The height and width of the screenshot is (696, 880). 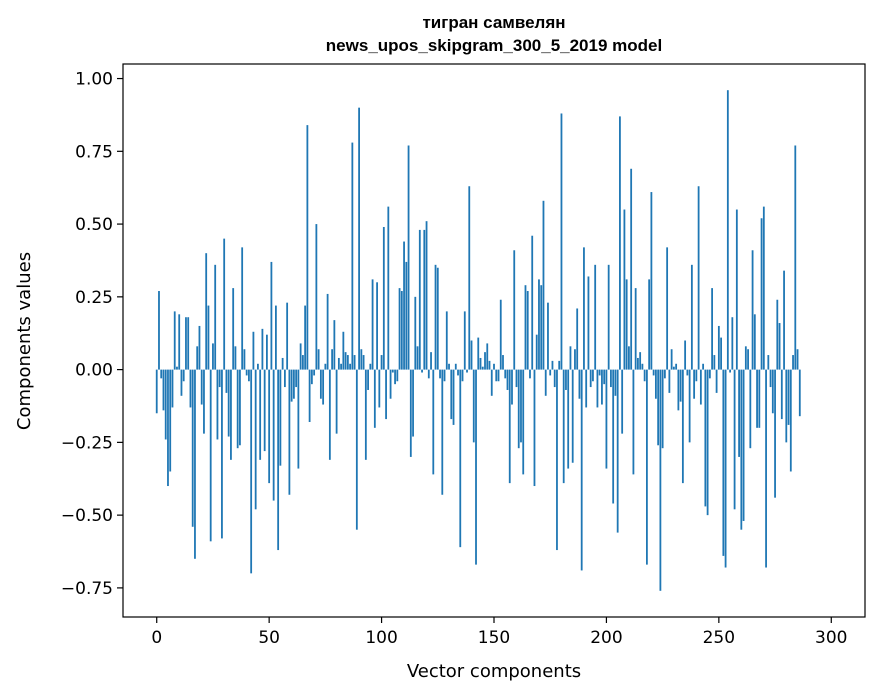 I want to click on x-tick-label: 50, so click(x=269, y=638).